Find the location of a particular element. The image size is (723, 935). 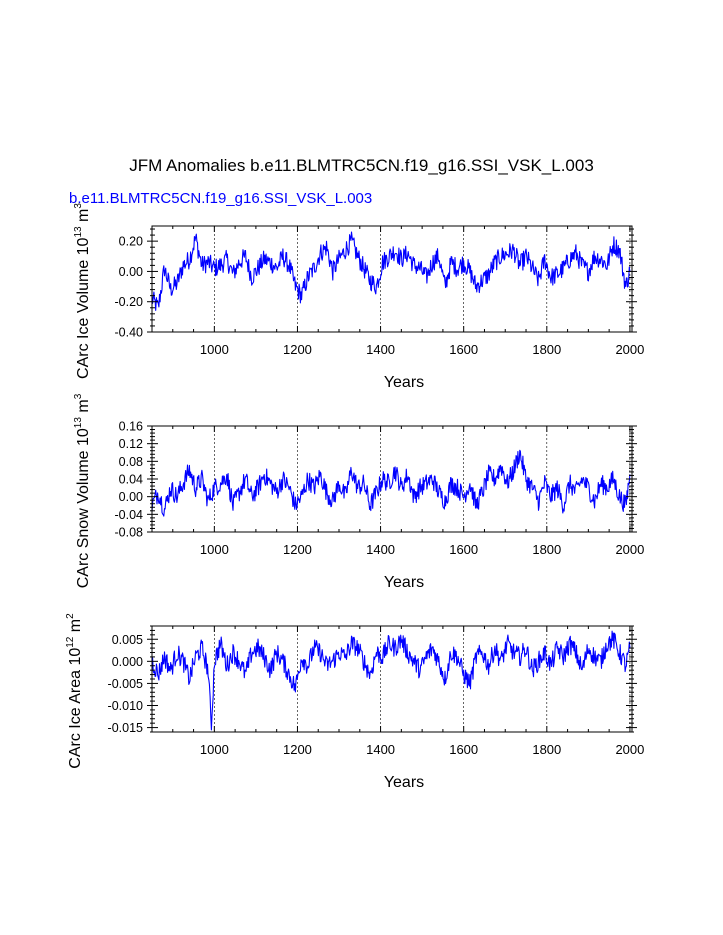

y-tick-label: 0.005 is located at coordinates (127, 640).